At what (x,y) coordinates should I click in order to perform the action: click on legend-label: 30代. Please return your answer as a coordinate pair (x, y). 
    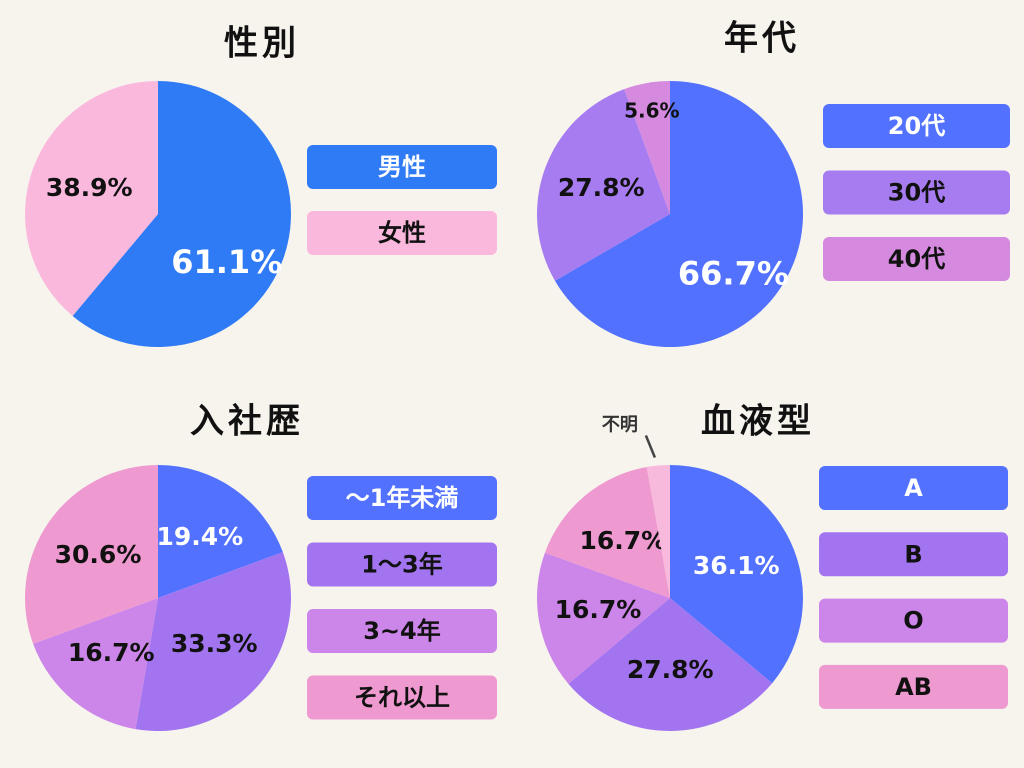
    Looking at the image, I should click on (916, 193).